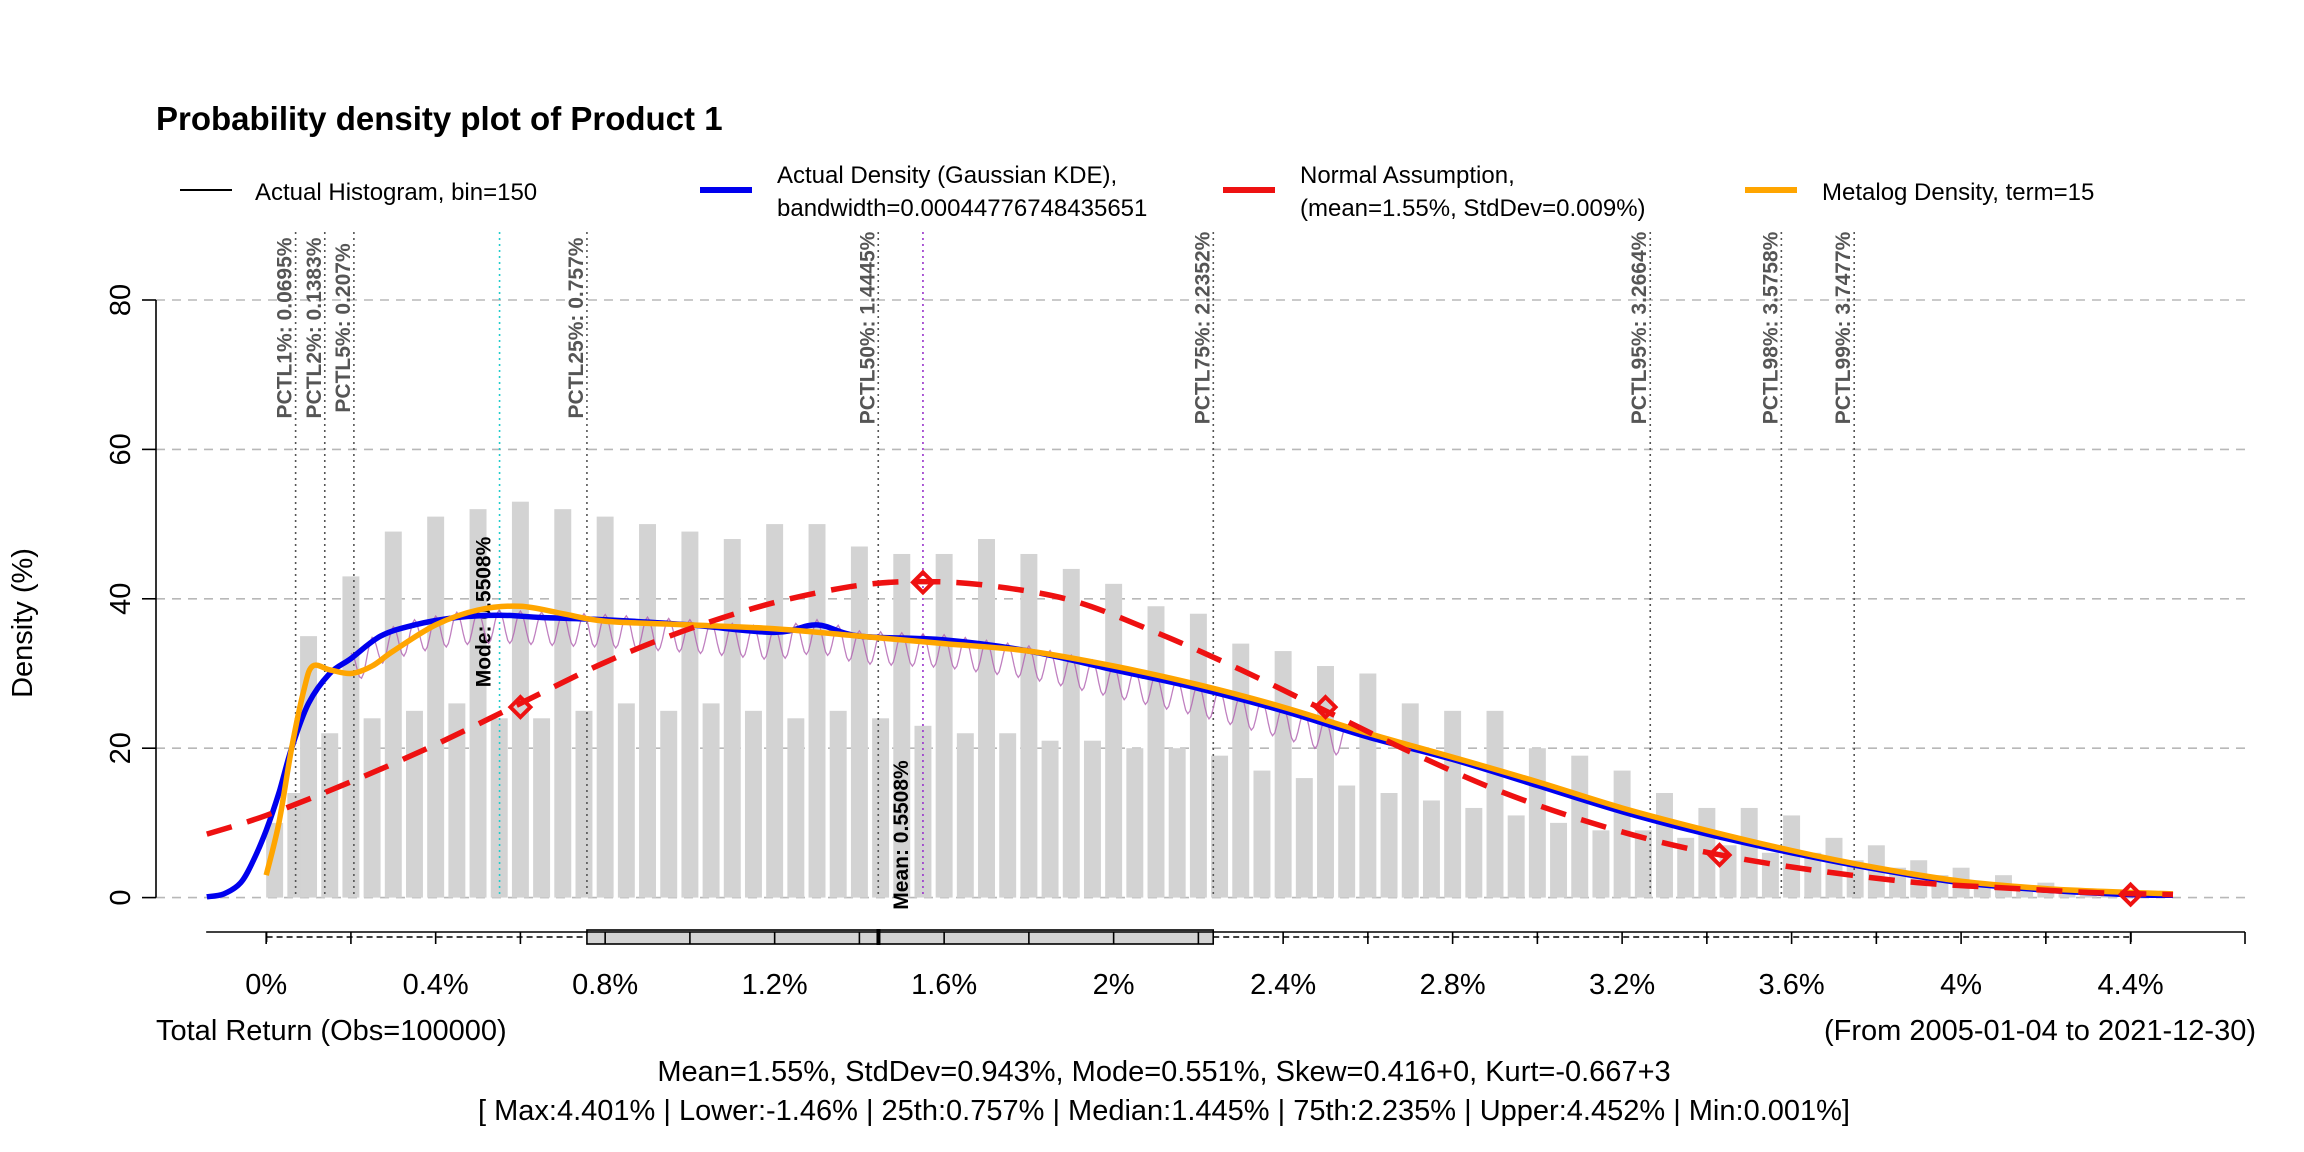  Describe the element at coordinates (962, 208) in the screenshot. I see `legend-label-kde-line2: bandwidth=0.00044776748435651` at that location.